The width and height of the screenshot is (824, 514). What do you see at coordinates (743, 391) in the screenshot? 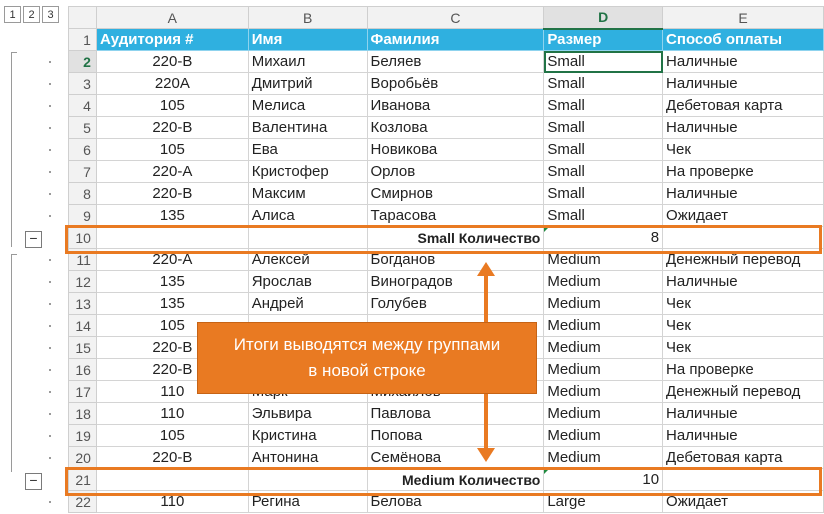
I see `cell-payment: Денежный перевод` at bounding box center [743, 391].